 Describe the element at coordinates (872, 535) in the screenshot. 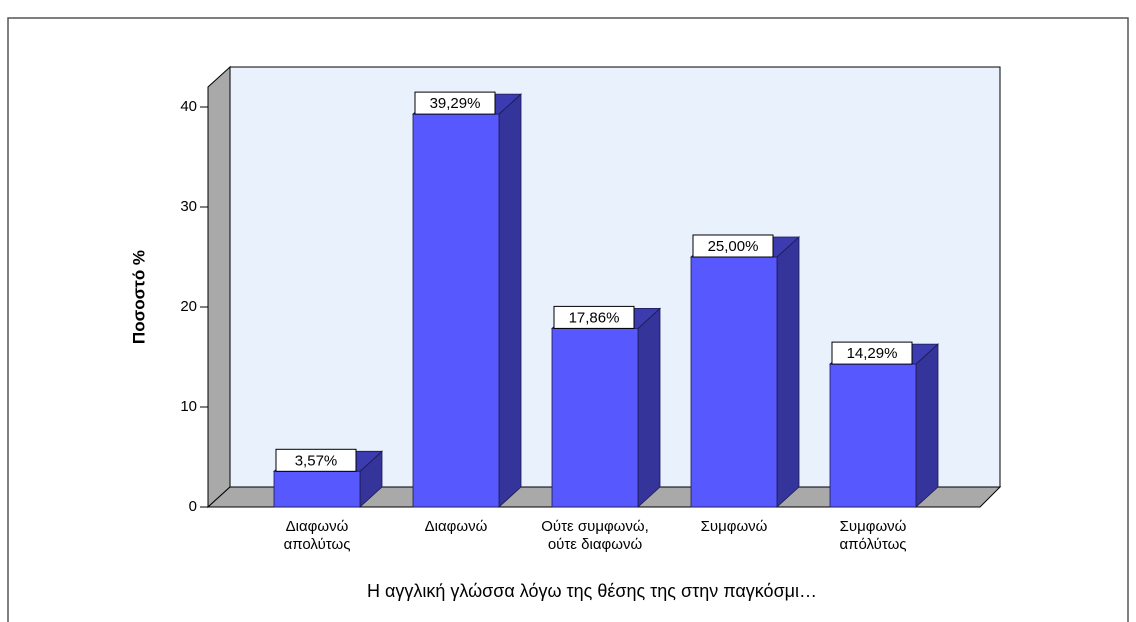

I see `x-tick-label: Συμφωνώ απόλύτως` at that location.